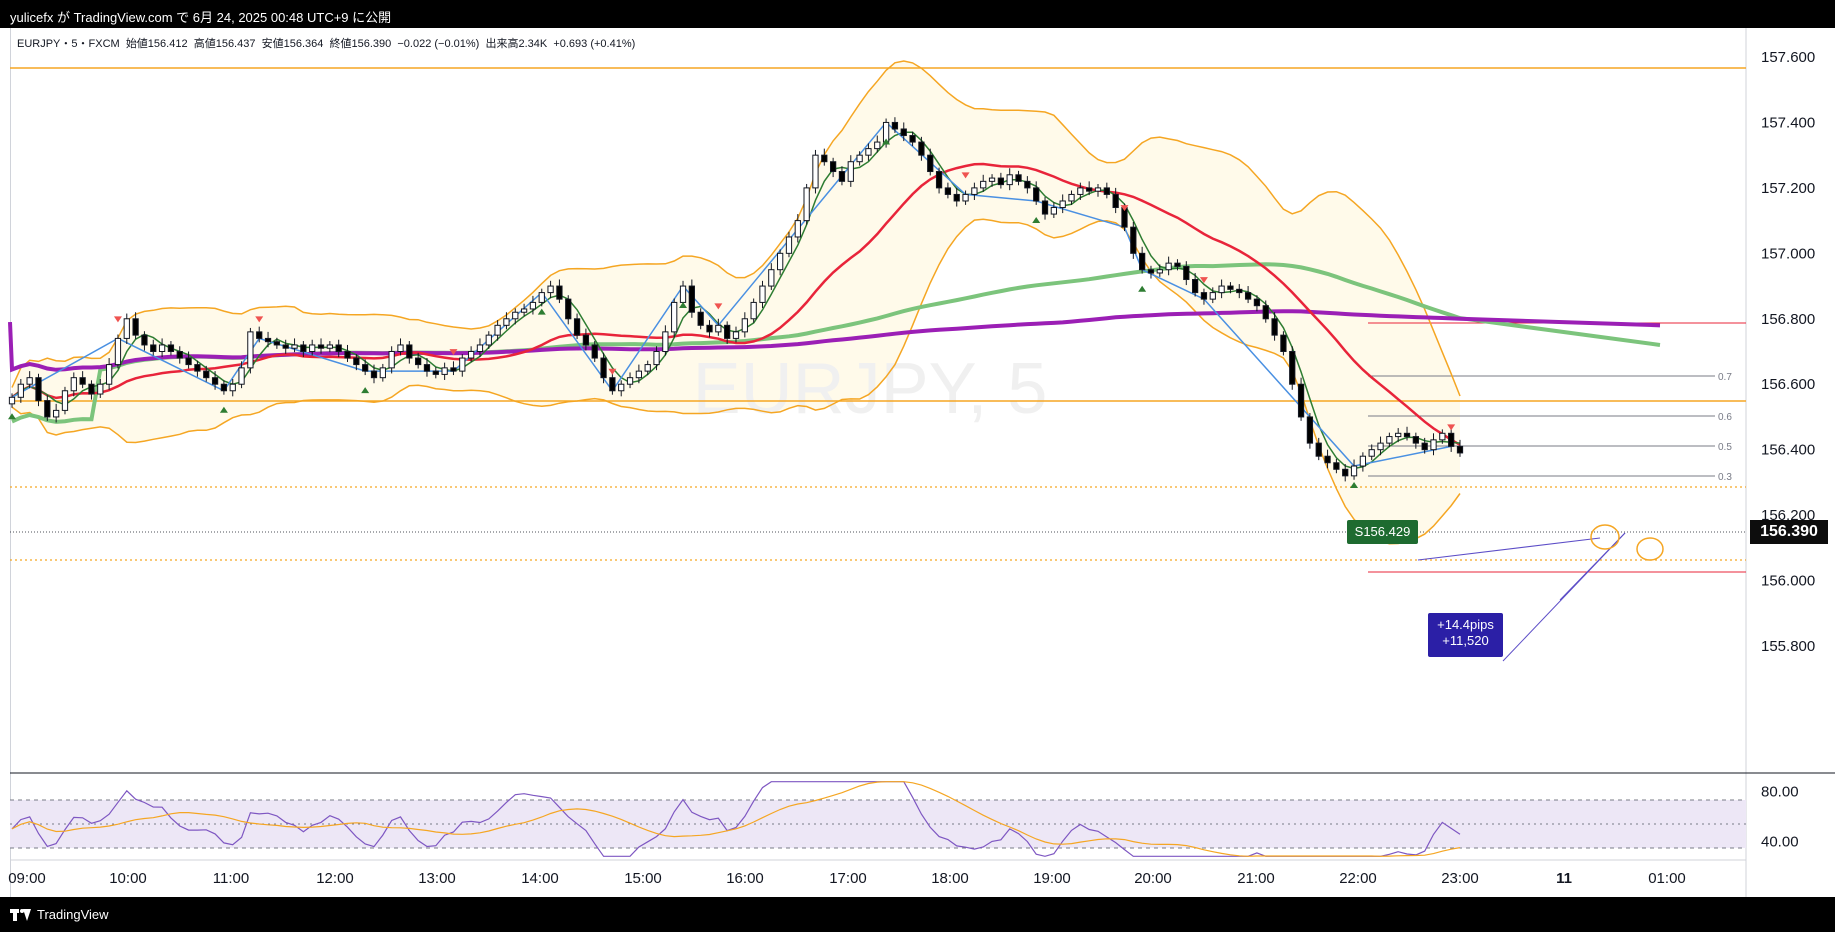  Describe the element at coordinates (68, 44) in the screenshot. I see `legend-symbol: EURJPY・5・FXCM` at that location.